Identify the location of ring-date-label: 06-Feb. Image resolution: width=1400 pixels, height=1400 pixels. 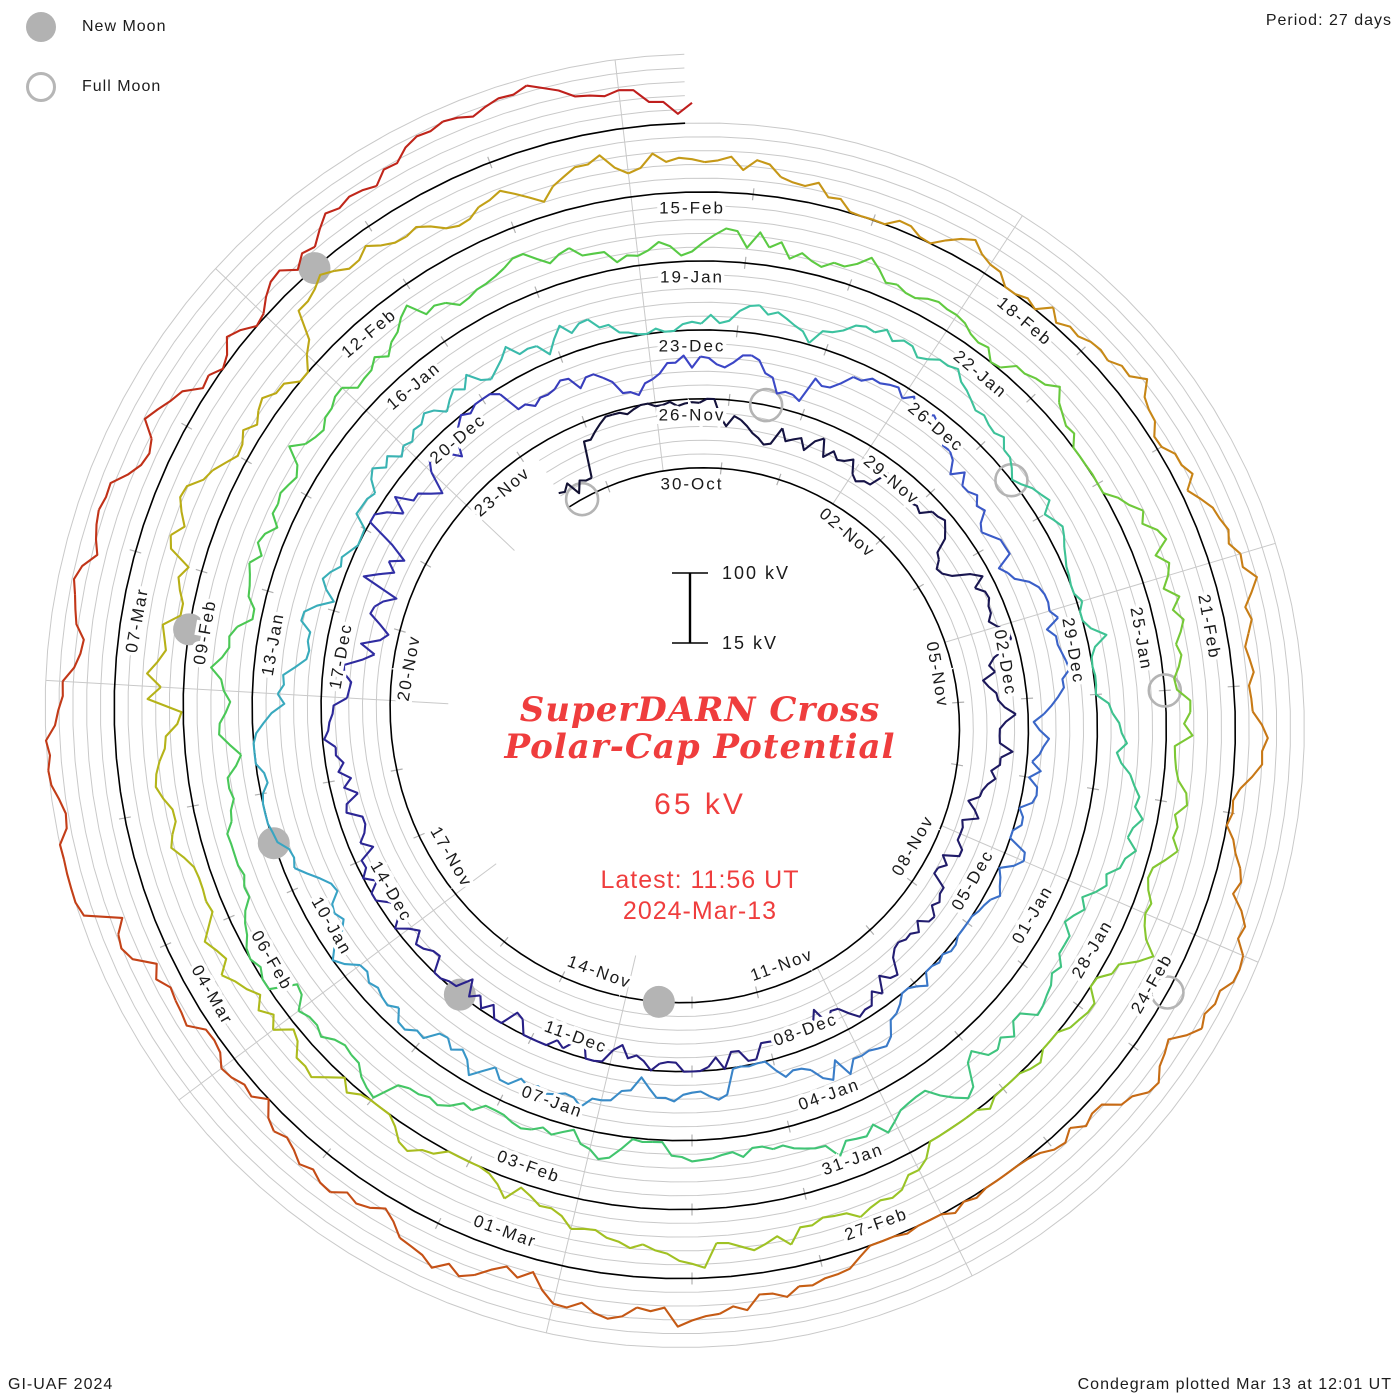
(271, 960).